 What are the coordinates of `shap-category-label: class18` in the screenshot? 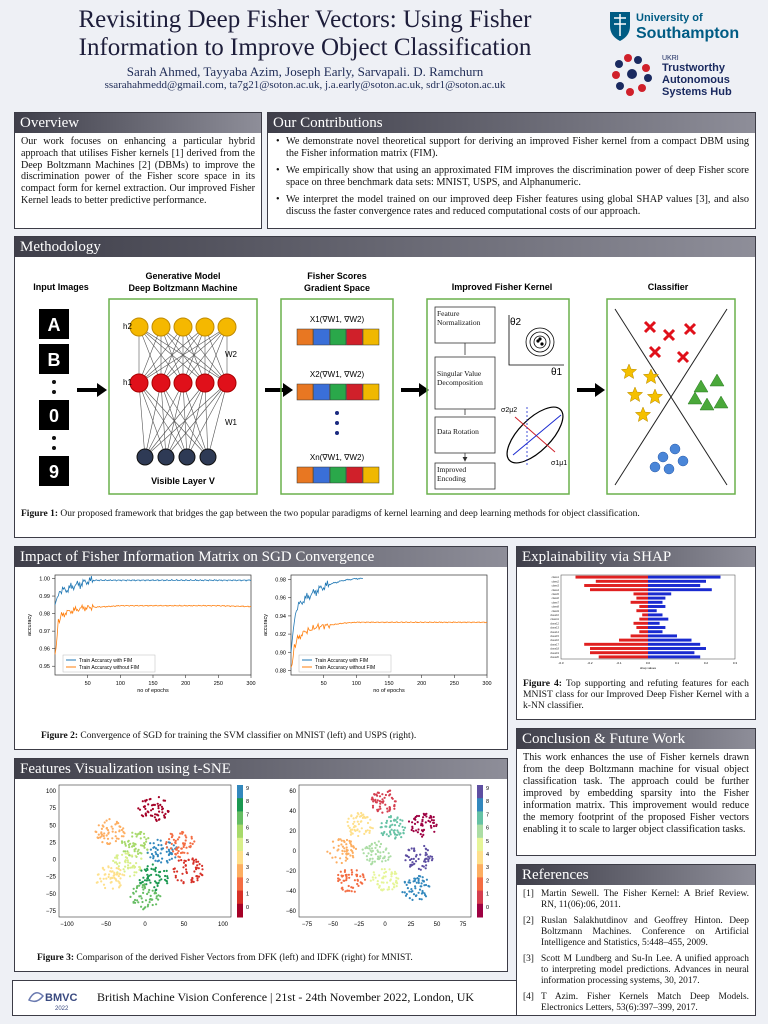 It's located at (554, 649).